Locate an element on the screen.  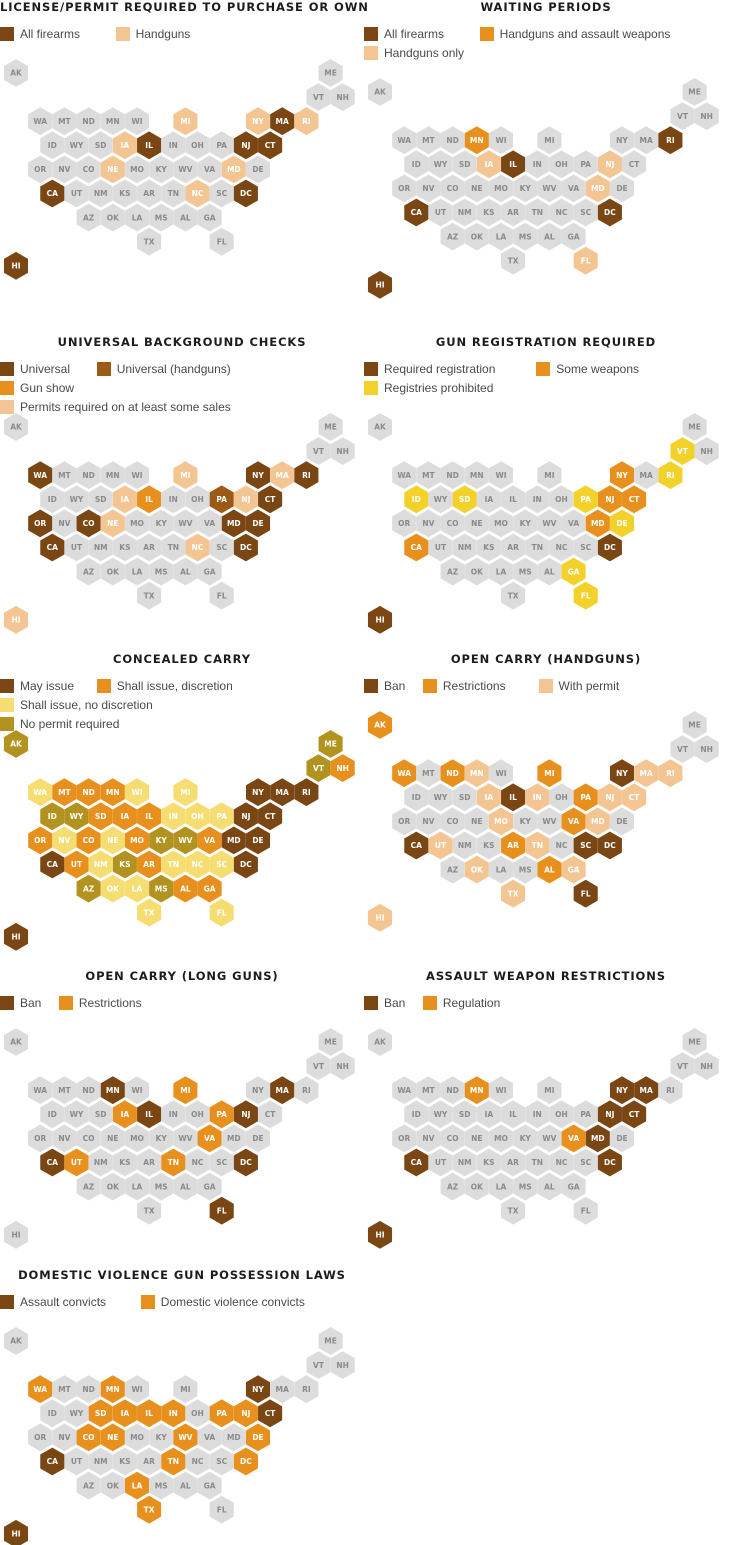
state-label: MS is located at coordinates (525, 236).